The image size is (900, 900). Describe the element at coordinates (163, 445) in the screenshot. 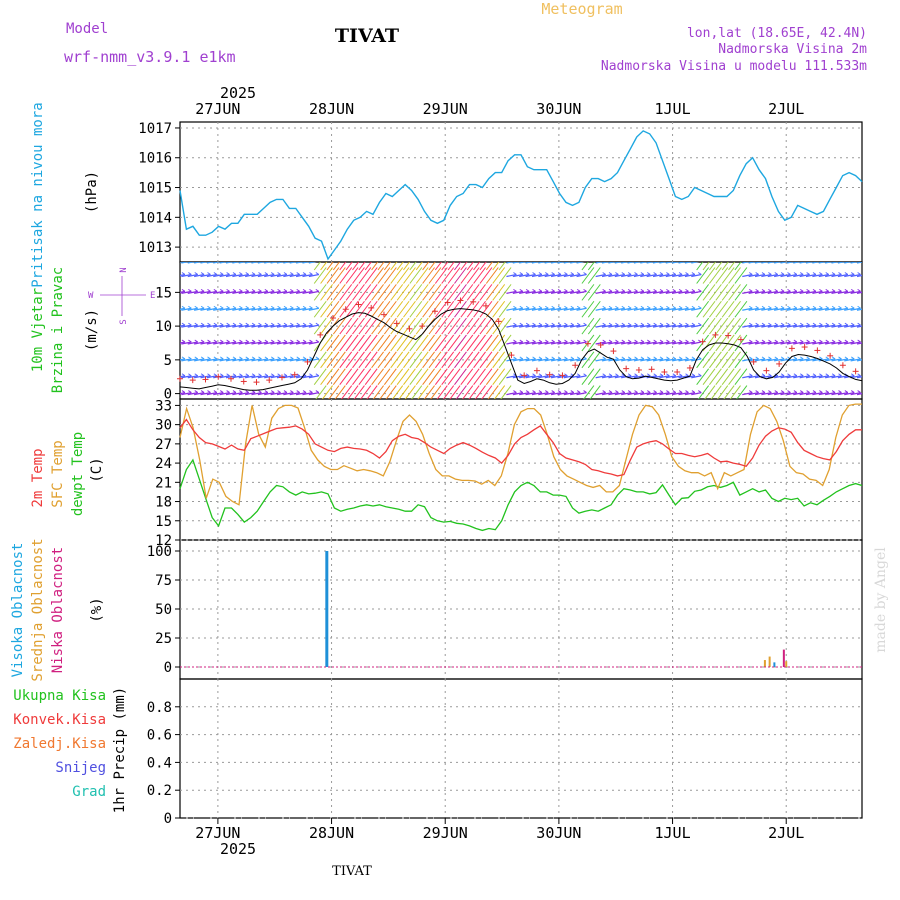

I see `y-tick-label: 27` at that location.